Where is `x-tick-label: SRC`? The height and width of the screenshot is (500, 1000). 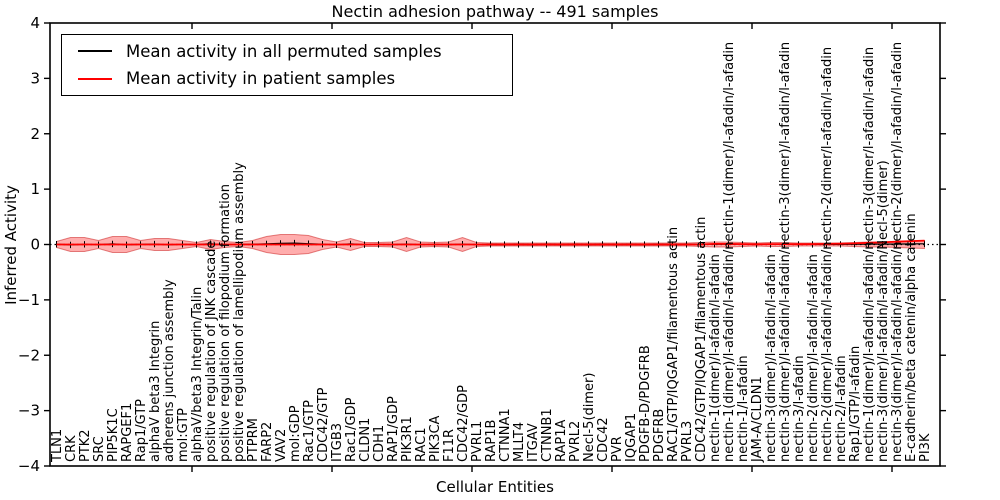 x-tick-label: SRC is located at coordinates (99, 449).